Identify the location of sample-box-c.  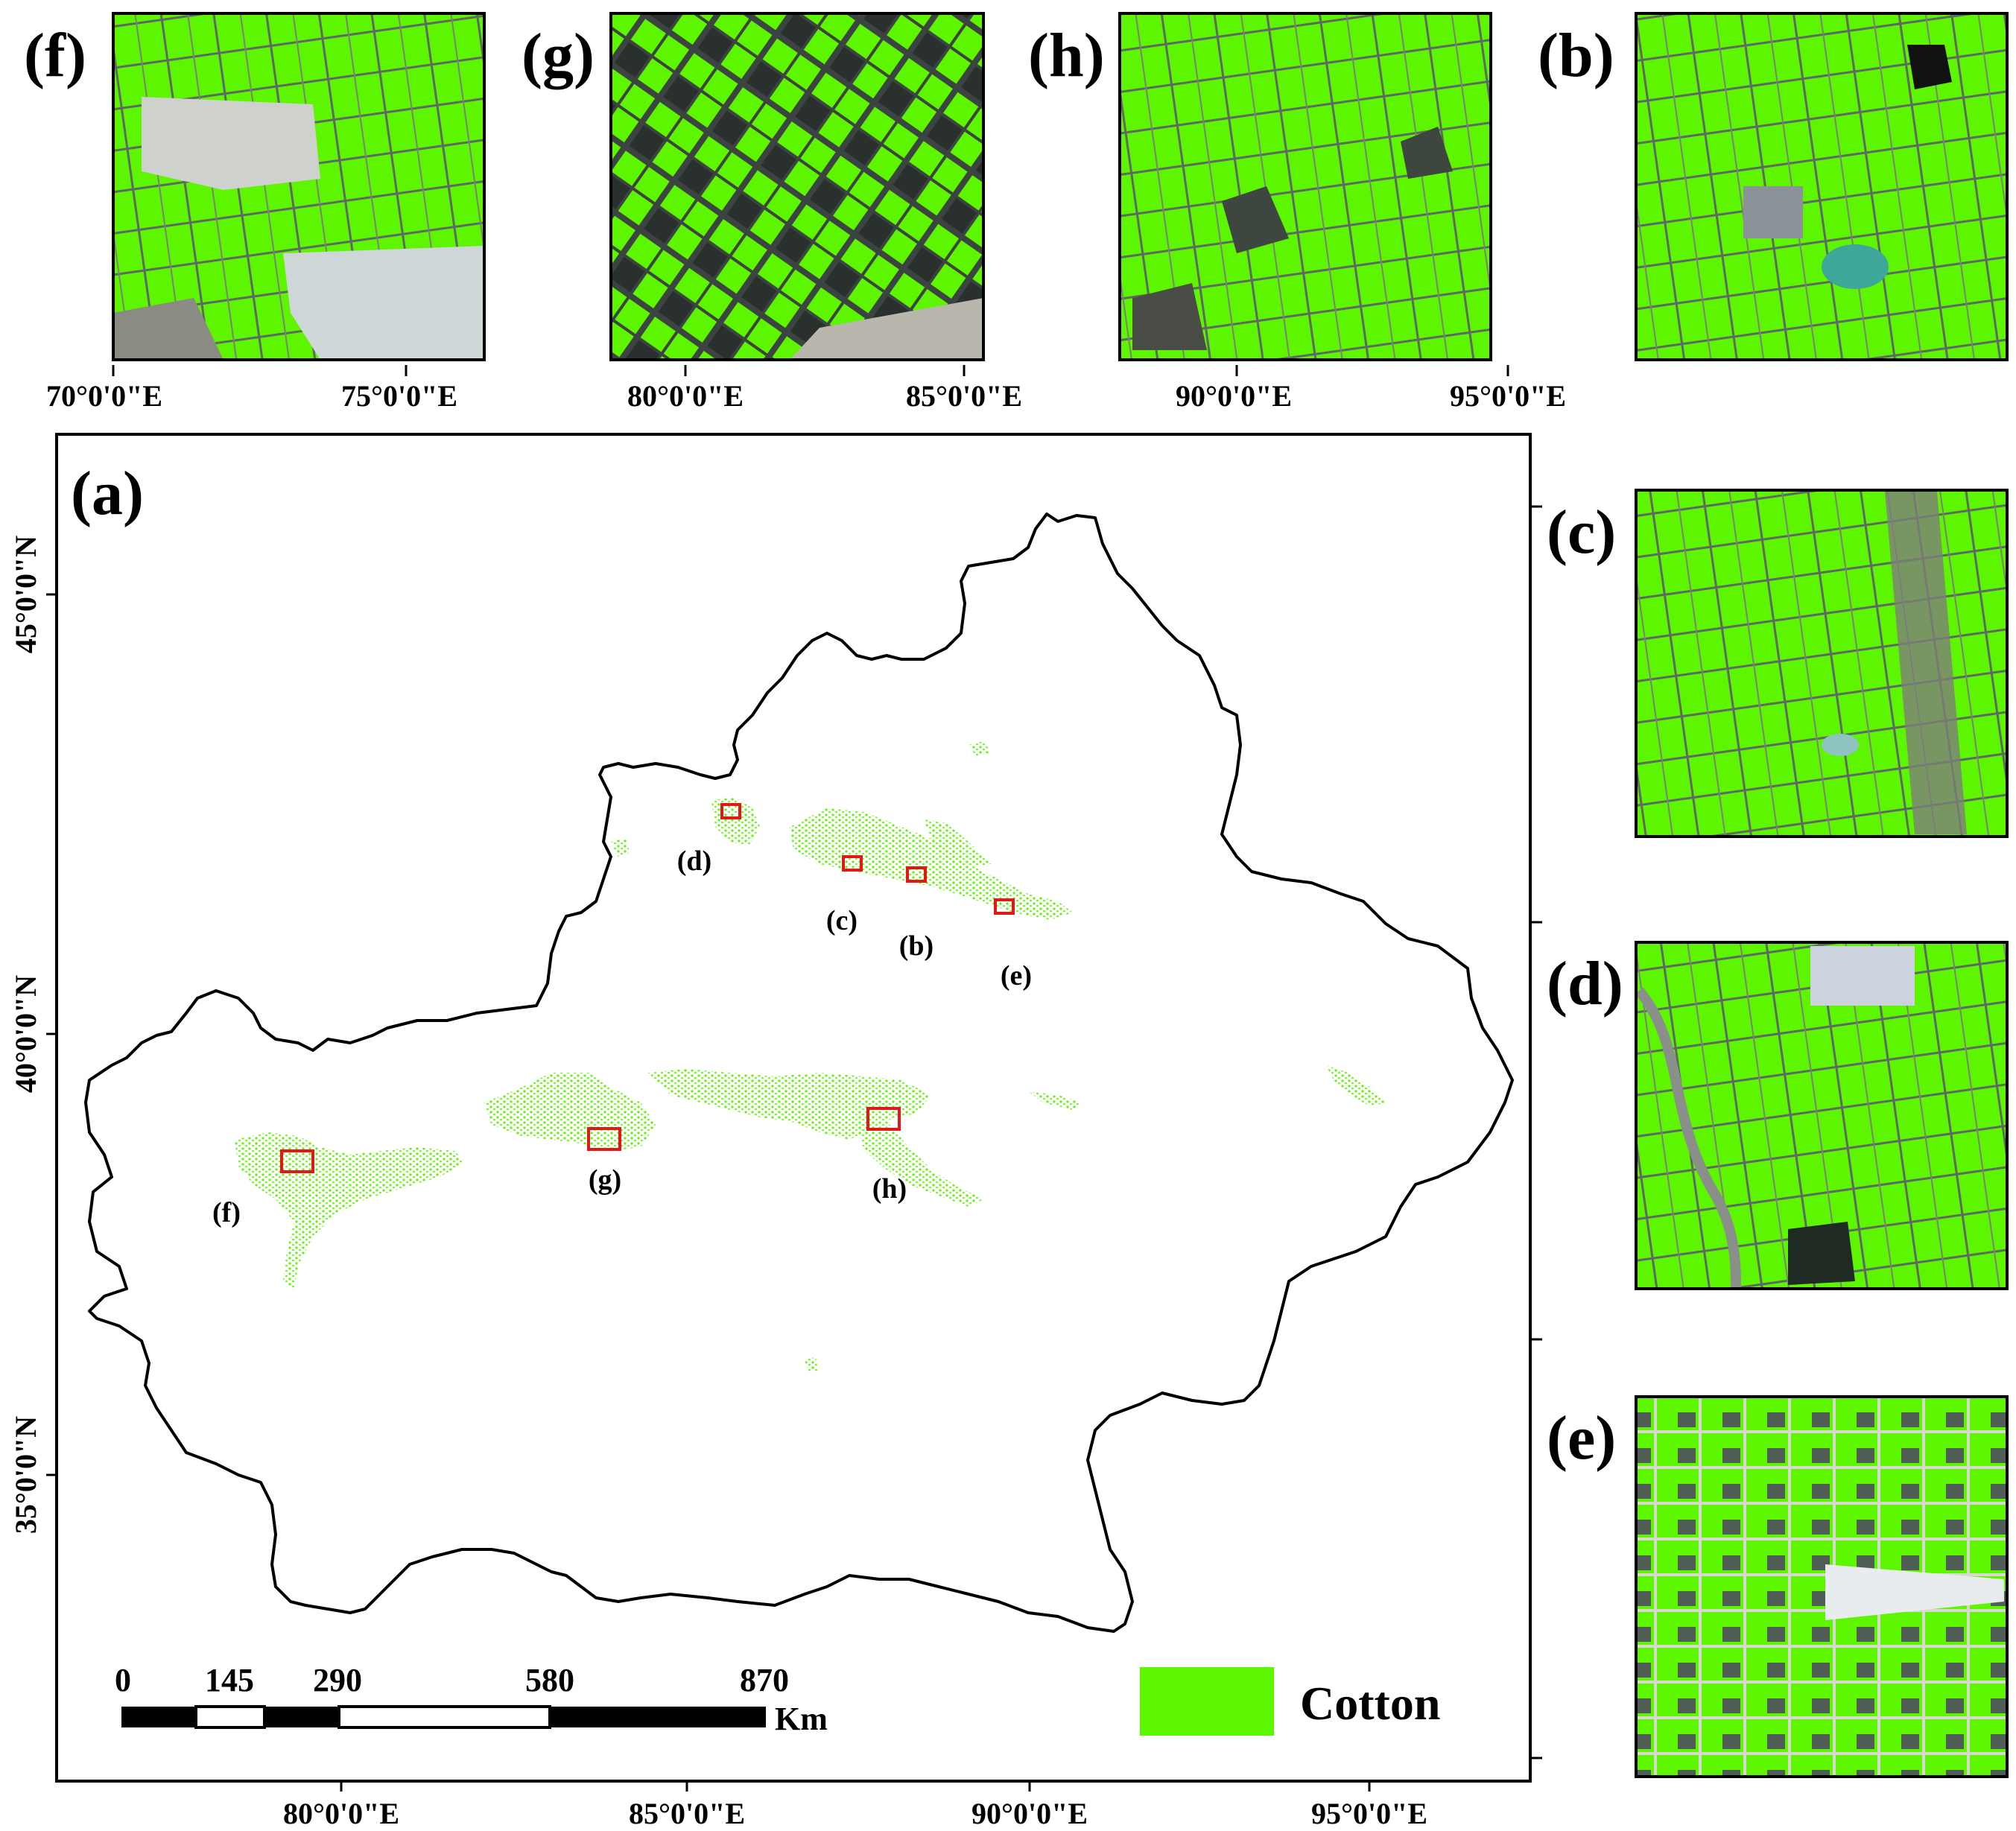
(852, 863).